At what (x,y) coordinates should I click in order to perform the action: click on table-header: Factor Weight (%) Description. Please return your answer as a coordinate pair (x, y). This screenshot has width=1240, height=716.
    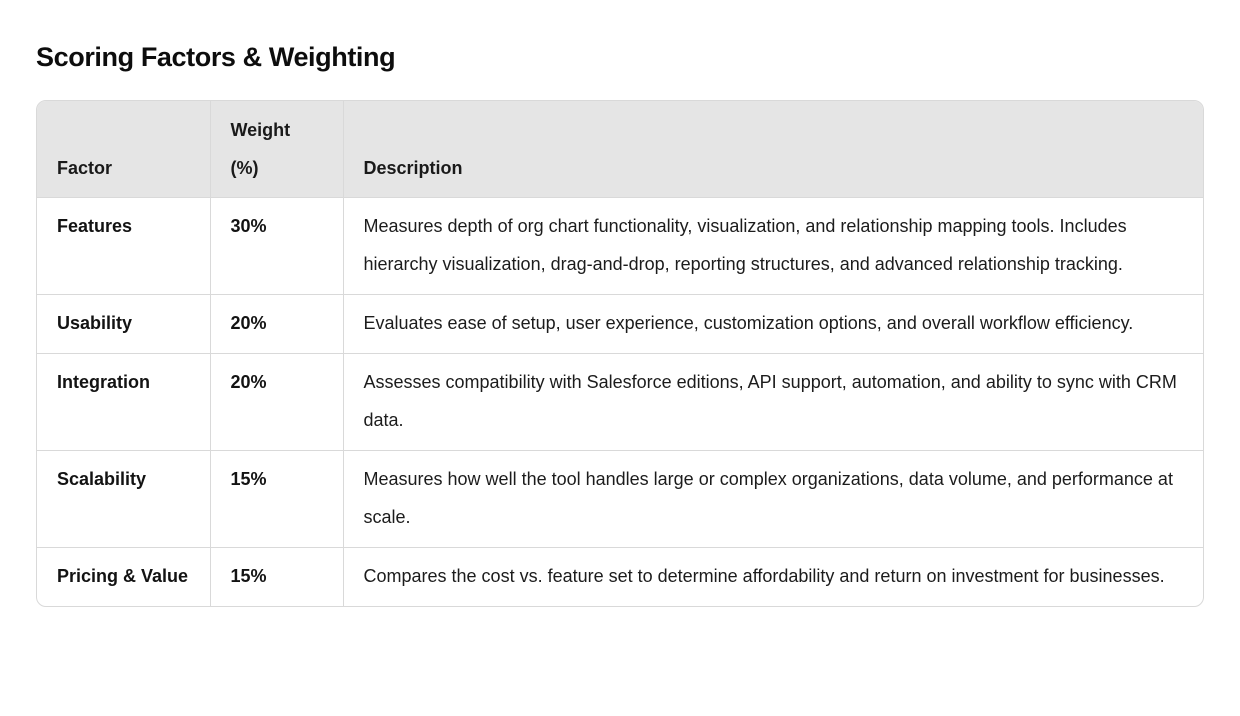
    Looking at the image, I should click on (620, 149).